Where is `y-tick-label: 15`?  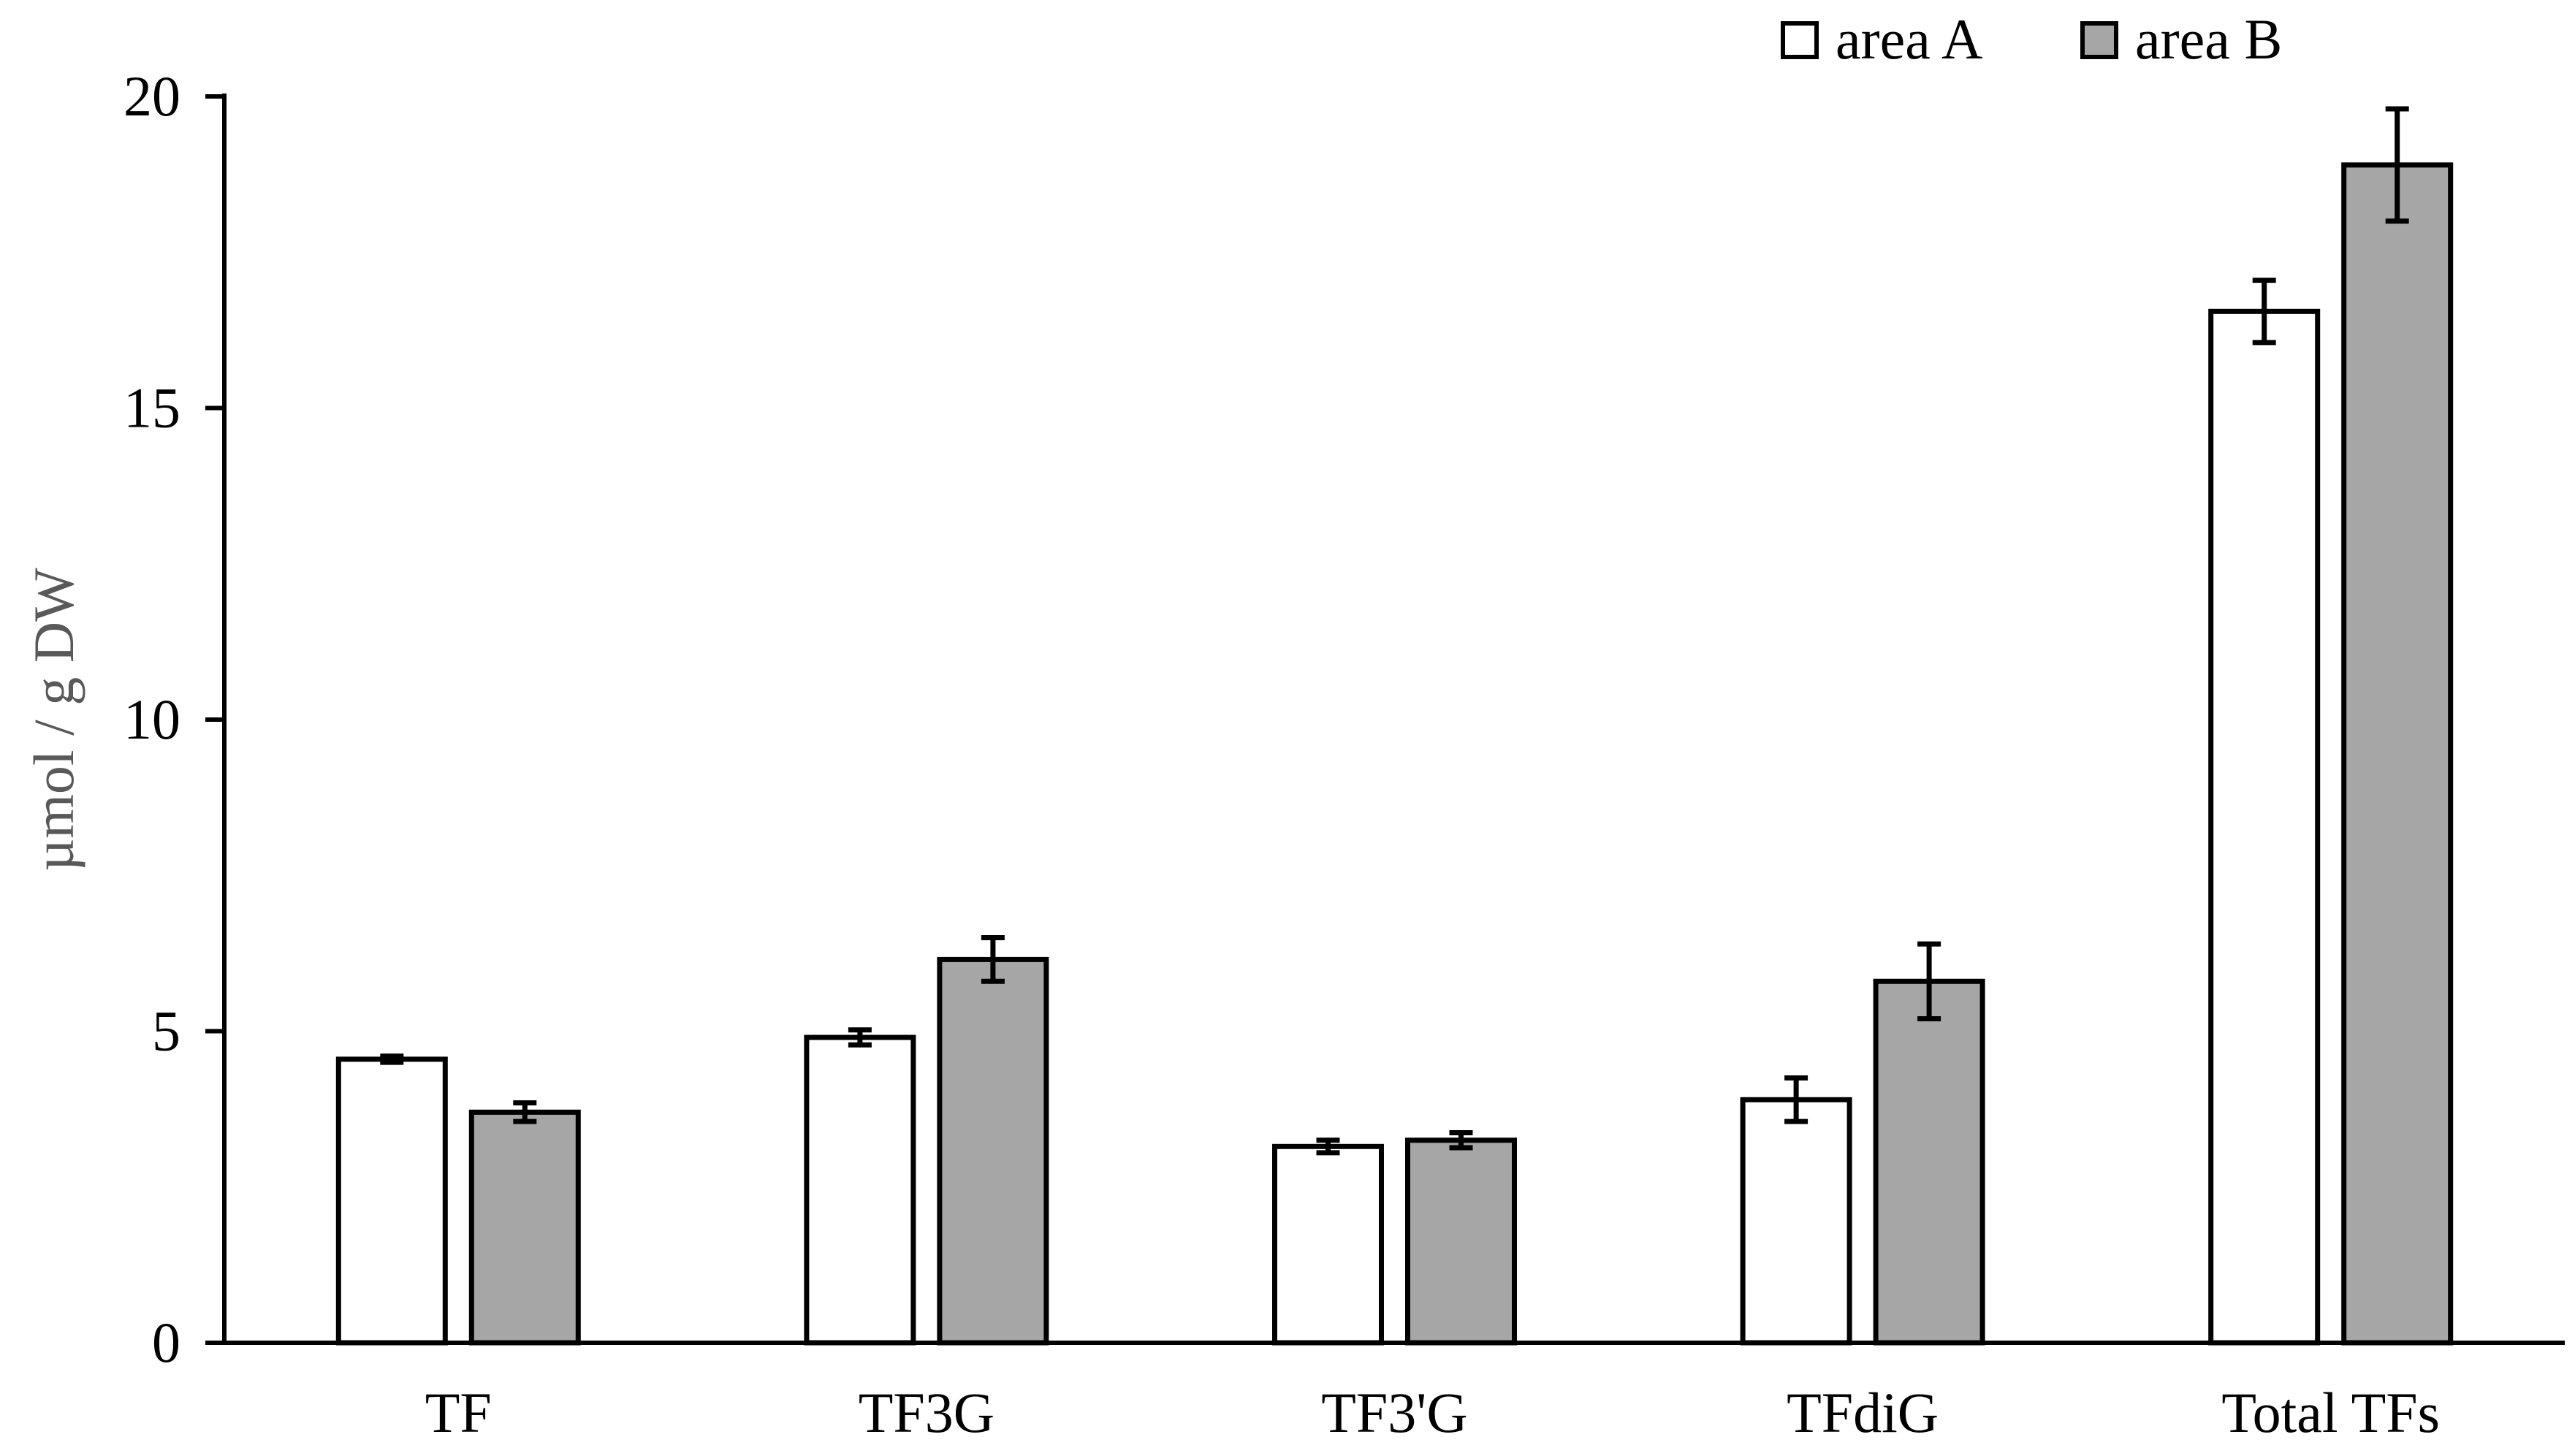 y-tick-label: 15 is located at coordinates (151, 408).